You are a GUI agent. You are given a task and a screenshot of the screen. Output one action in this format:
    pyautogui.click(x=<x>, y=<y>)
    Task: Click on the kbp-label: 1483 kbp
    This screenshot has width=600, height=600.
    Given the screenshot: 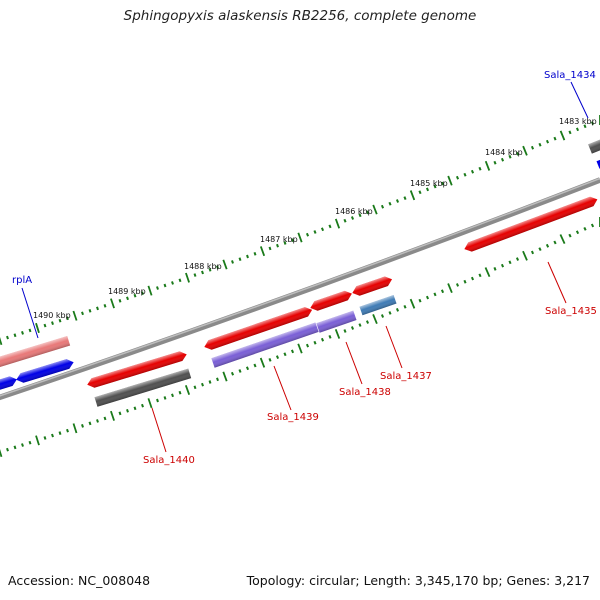 What is the action you would take?
    pyautogui.click(x=578, y=121)
    